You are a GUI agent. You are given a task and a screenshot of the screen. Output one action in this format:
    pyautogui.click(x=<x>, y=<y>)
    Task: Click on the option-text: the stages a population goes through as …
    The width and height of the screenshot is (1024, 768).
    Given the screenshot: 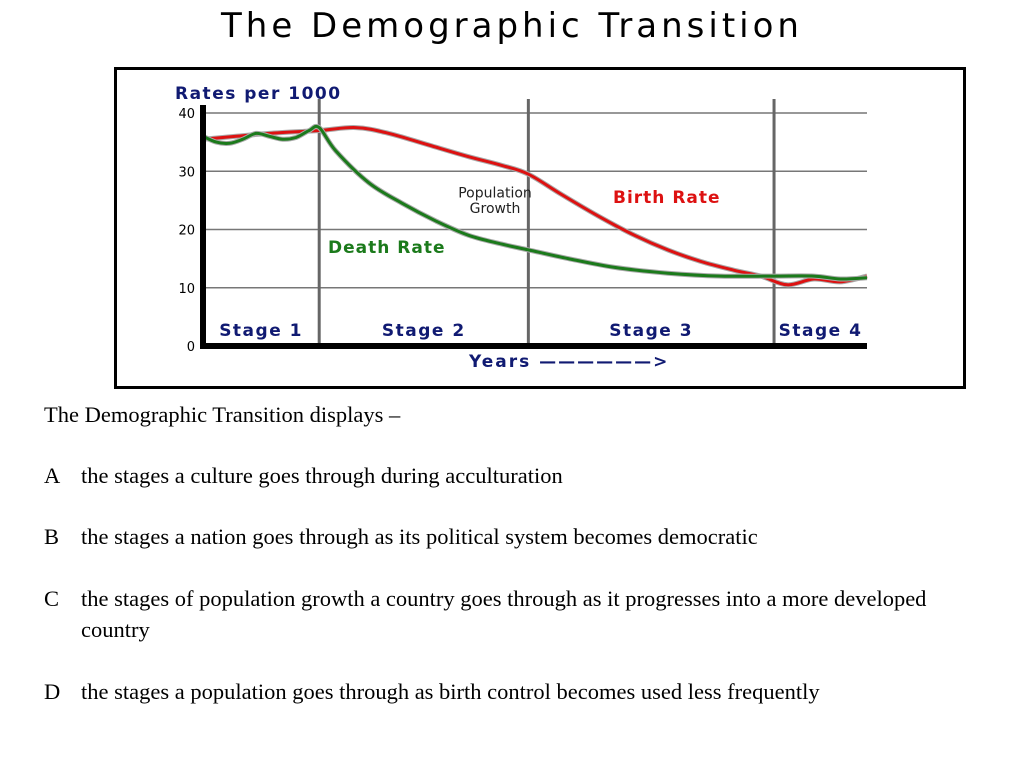 What is the action you would take?
    pyautogui.click(x=450, y=691)
    